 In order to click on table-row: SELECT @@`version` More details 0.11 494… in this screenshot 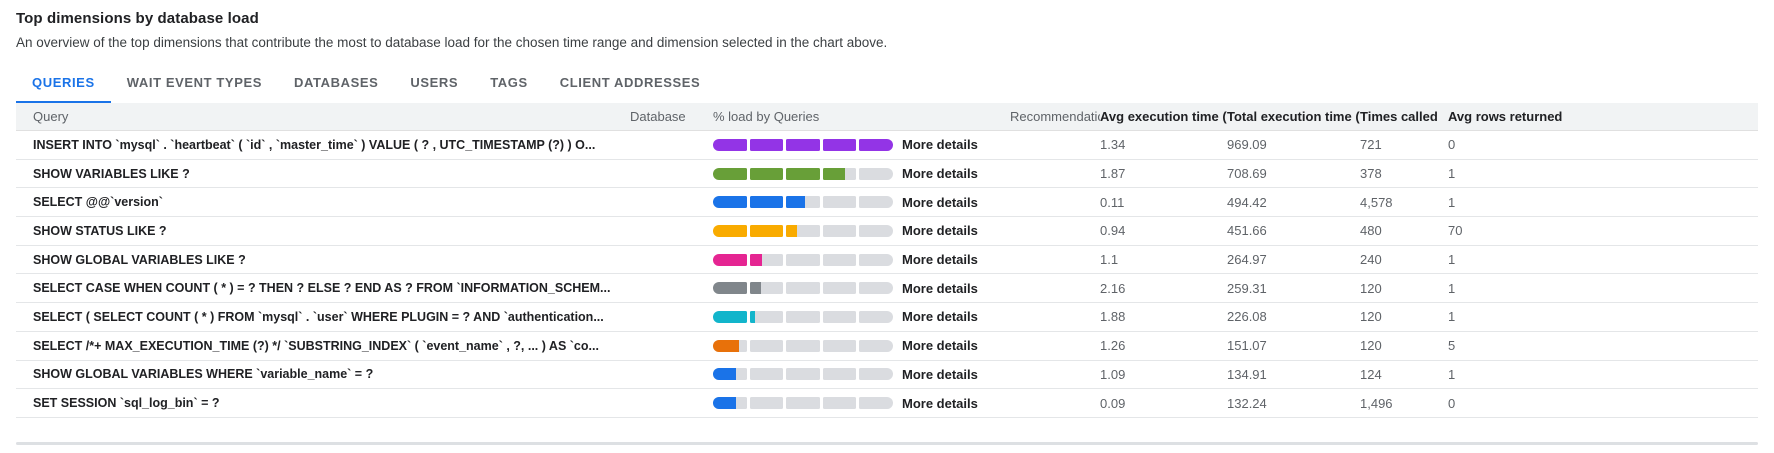, I will do `click(887, 203)`.